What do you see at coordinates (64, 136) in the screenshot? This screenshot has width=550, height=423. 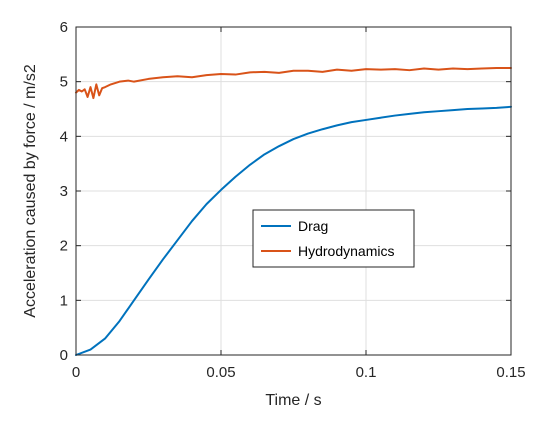 I see `y-tick-label: 4` at bounding box center [64, 136].